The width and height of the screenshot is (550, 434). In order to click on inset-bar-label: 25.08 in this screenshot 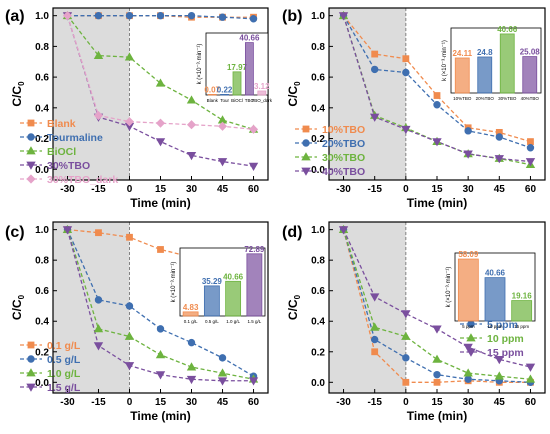, I will do `click(530, 52)`.